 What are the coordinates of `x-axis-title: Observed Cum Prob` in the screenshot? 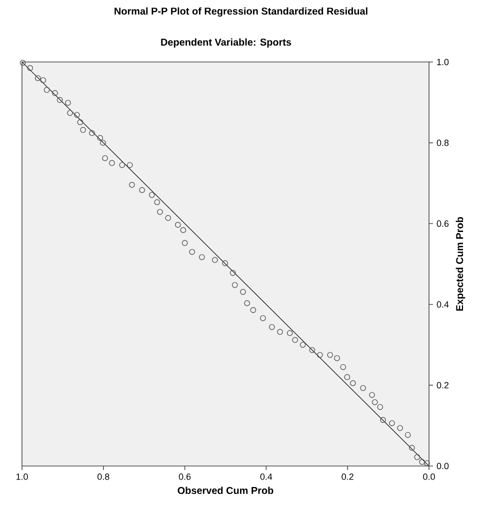 It's located at (226, 490).